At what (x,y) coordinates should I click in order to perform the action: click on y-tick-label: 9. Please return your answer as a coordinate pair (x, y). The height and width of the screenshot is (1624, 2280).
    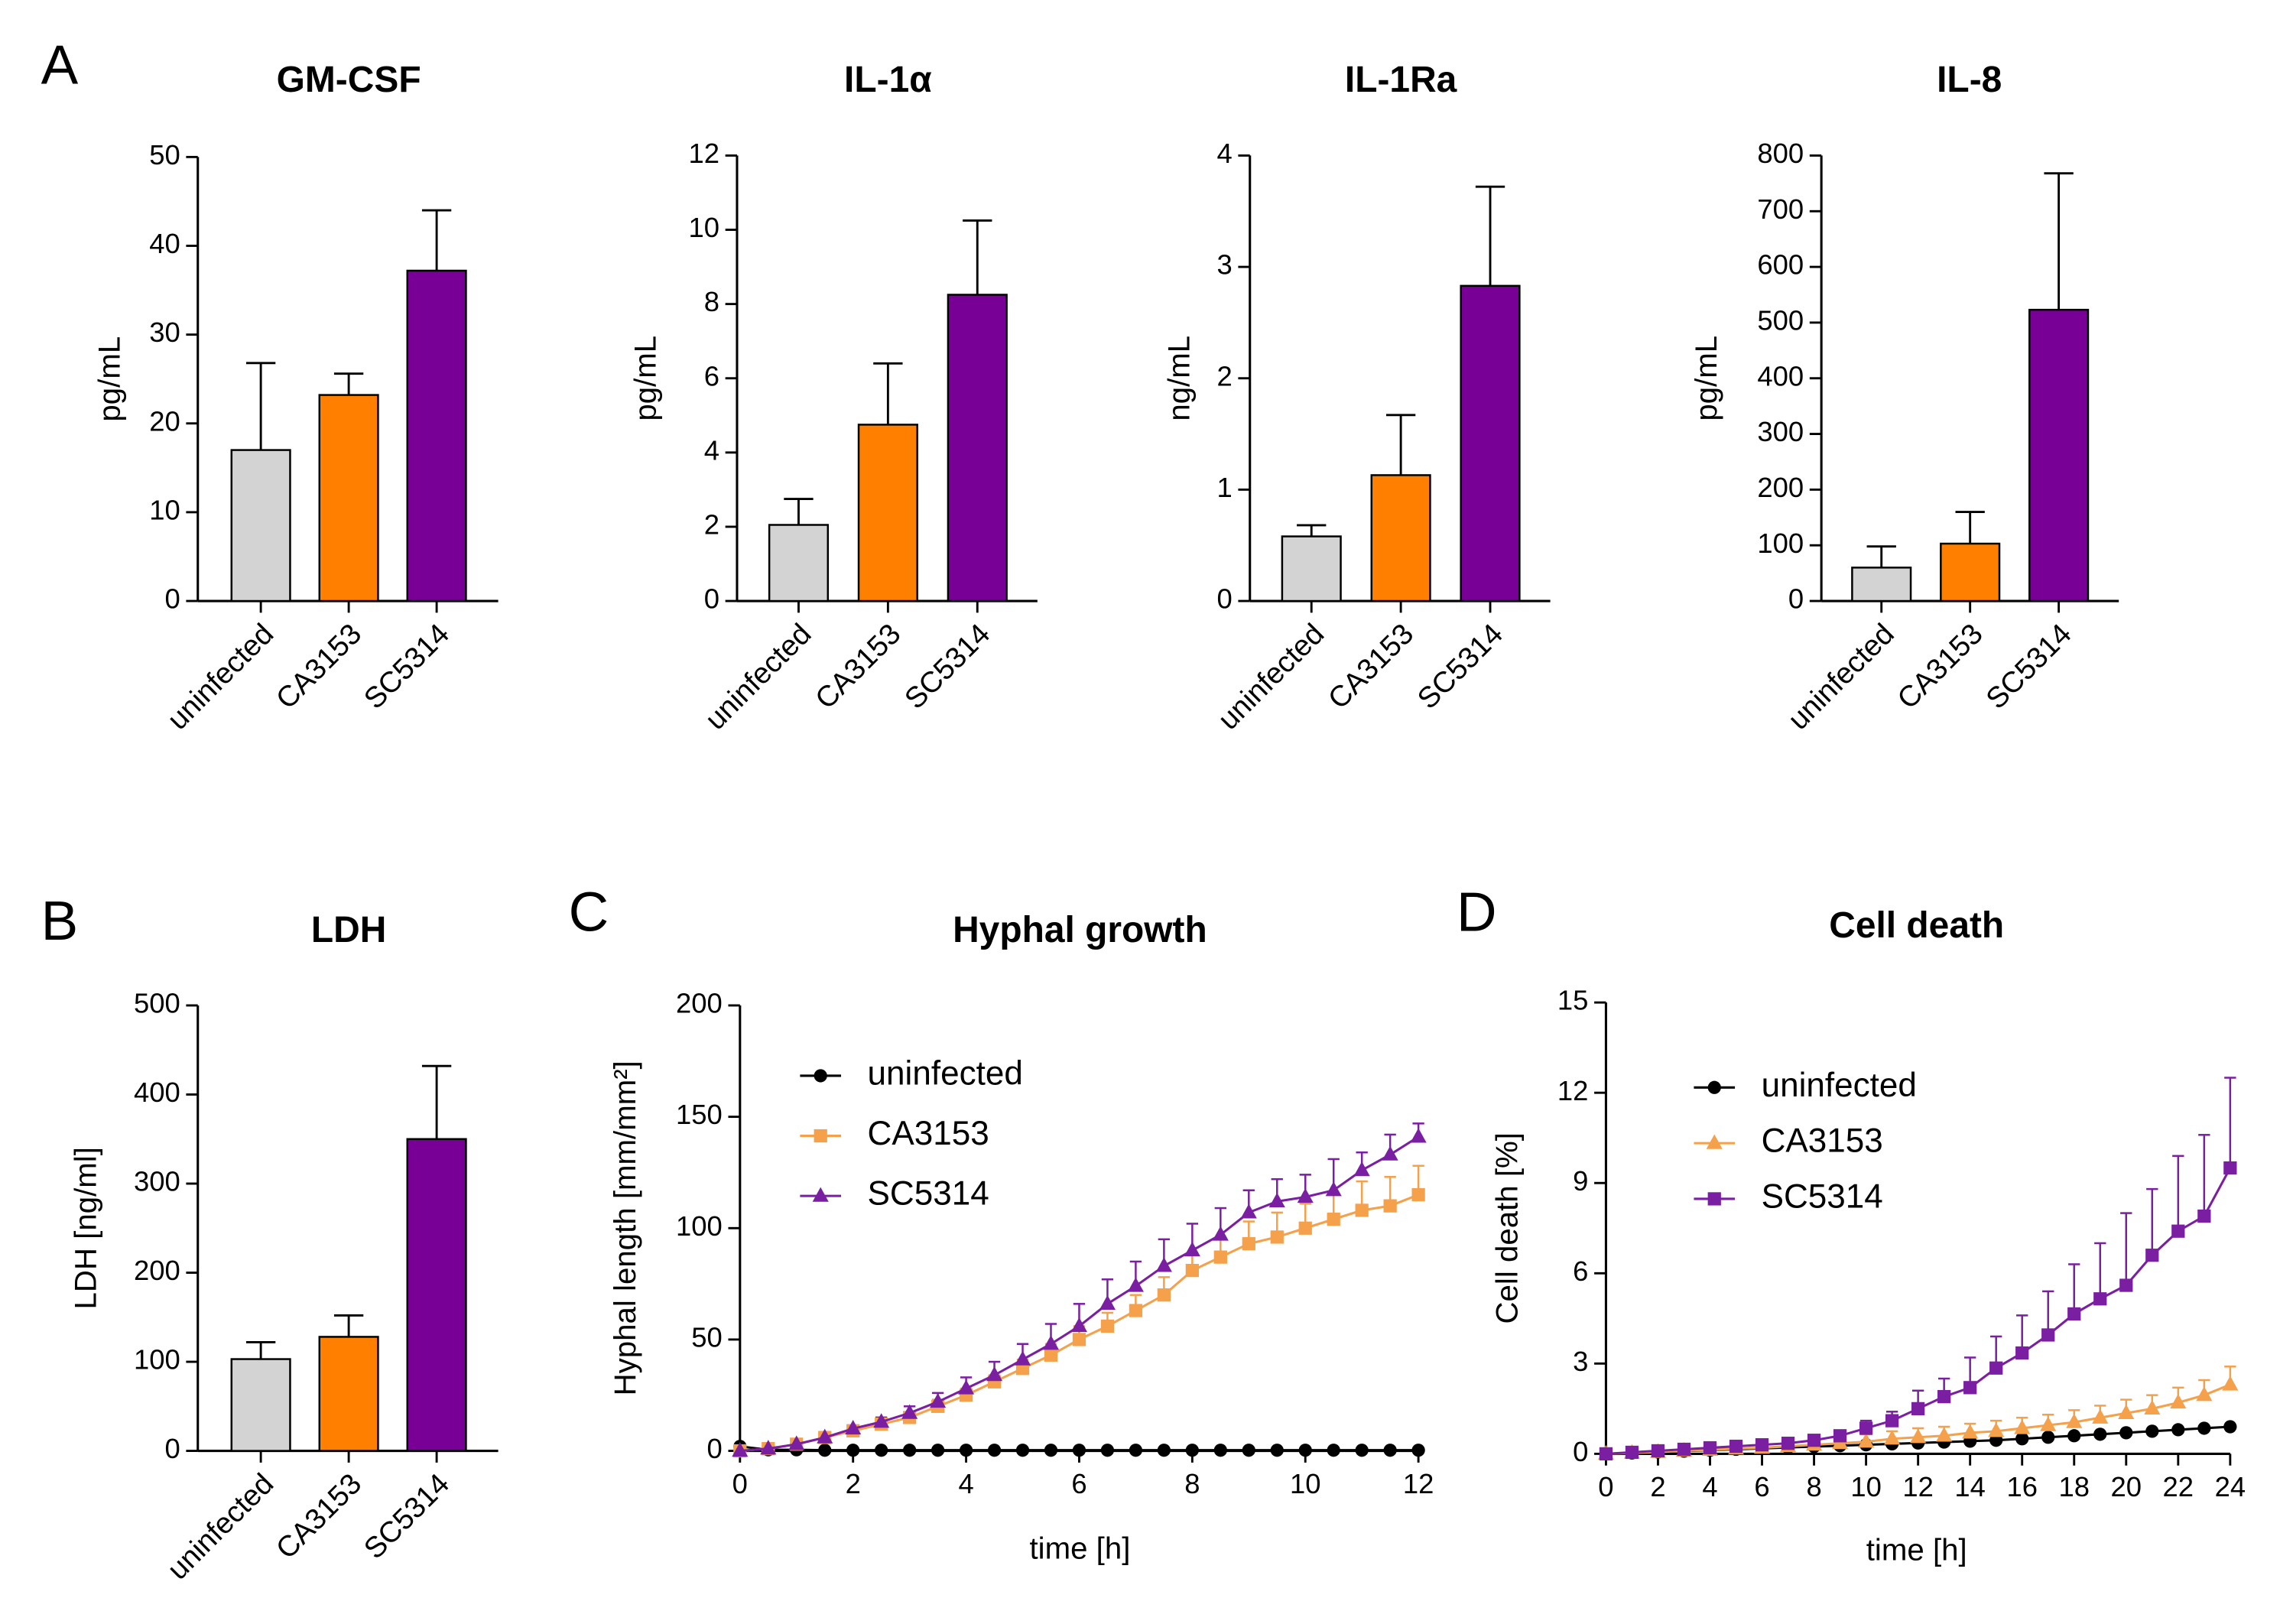
    Looking at the image, I should click on (1580, 1181).